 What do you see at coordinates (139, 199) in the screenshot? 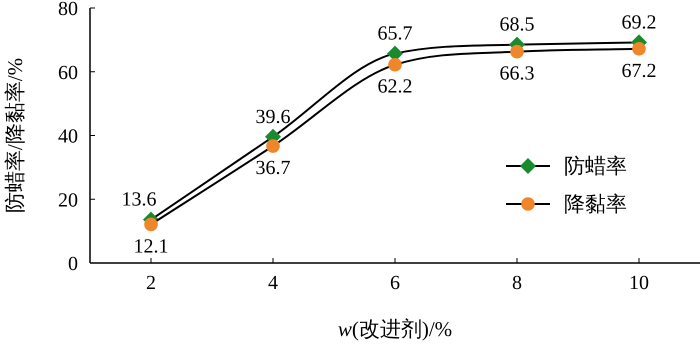
I see `data-label: 13.6` at bounding box center [139, 199].